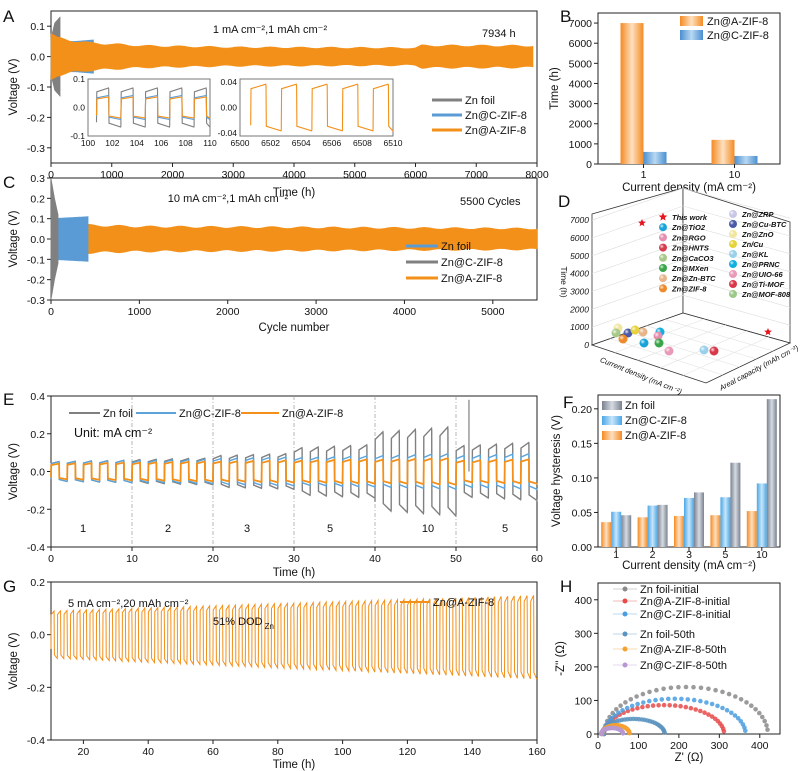 The image size is (800, 771). I want to click on cycles-annotation: 5500 Cycles, so click(490, 202).